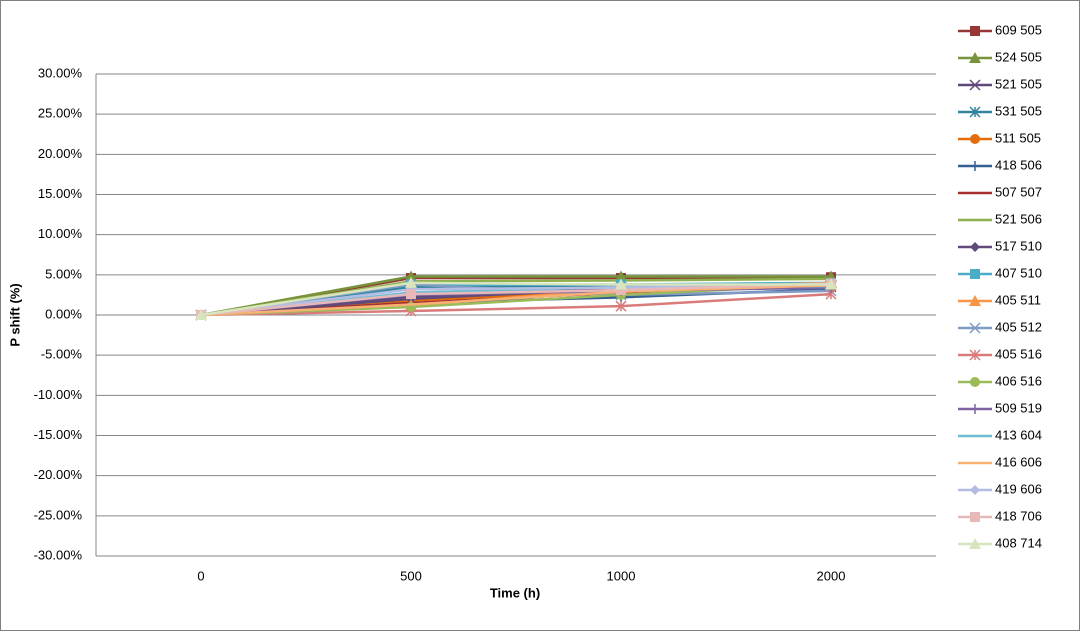 The height and width of the screenshot is (631, 1080). Describe the element at coordinates (14, 314) in the screenshot. I see `y-axis-title: P shift (%)` at that location.